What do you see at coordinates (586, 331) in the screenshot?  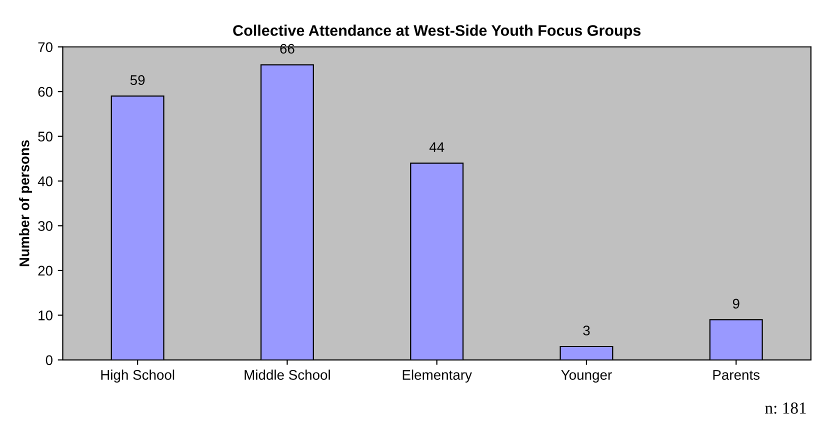 I see `data-label: 3` at bounding box center [586, 331].